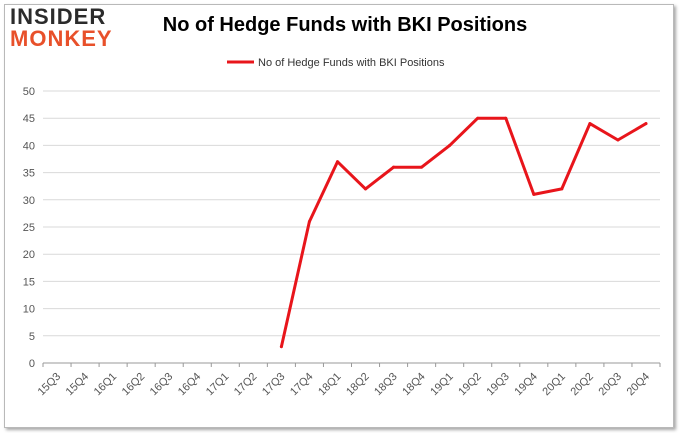 This screenshot has width=680, height=433. I want to click on x-tick-label: 17Q1, so click(218, 385).